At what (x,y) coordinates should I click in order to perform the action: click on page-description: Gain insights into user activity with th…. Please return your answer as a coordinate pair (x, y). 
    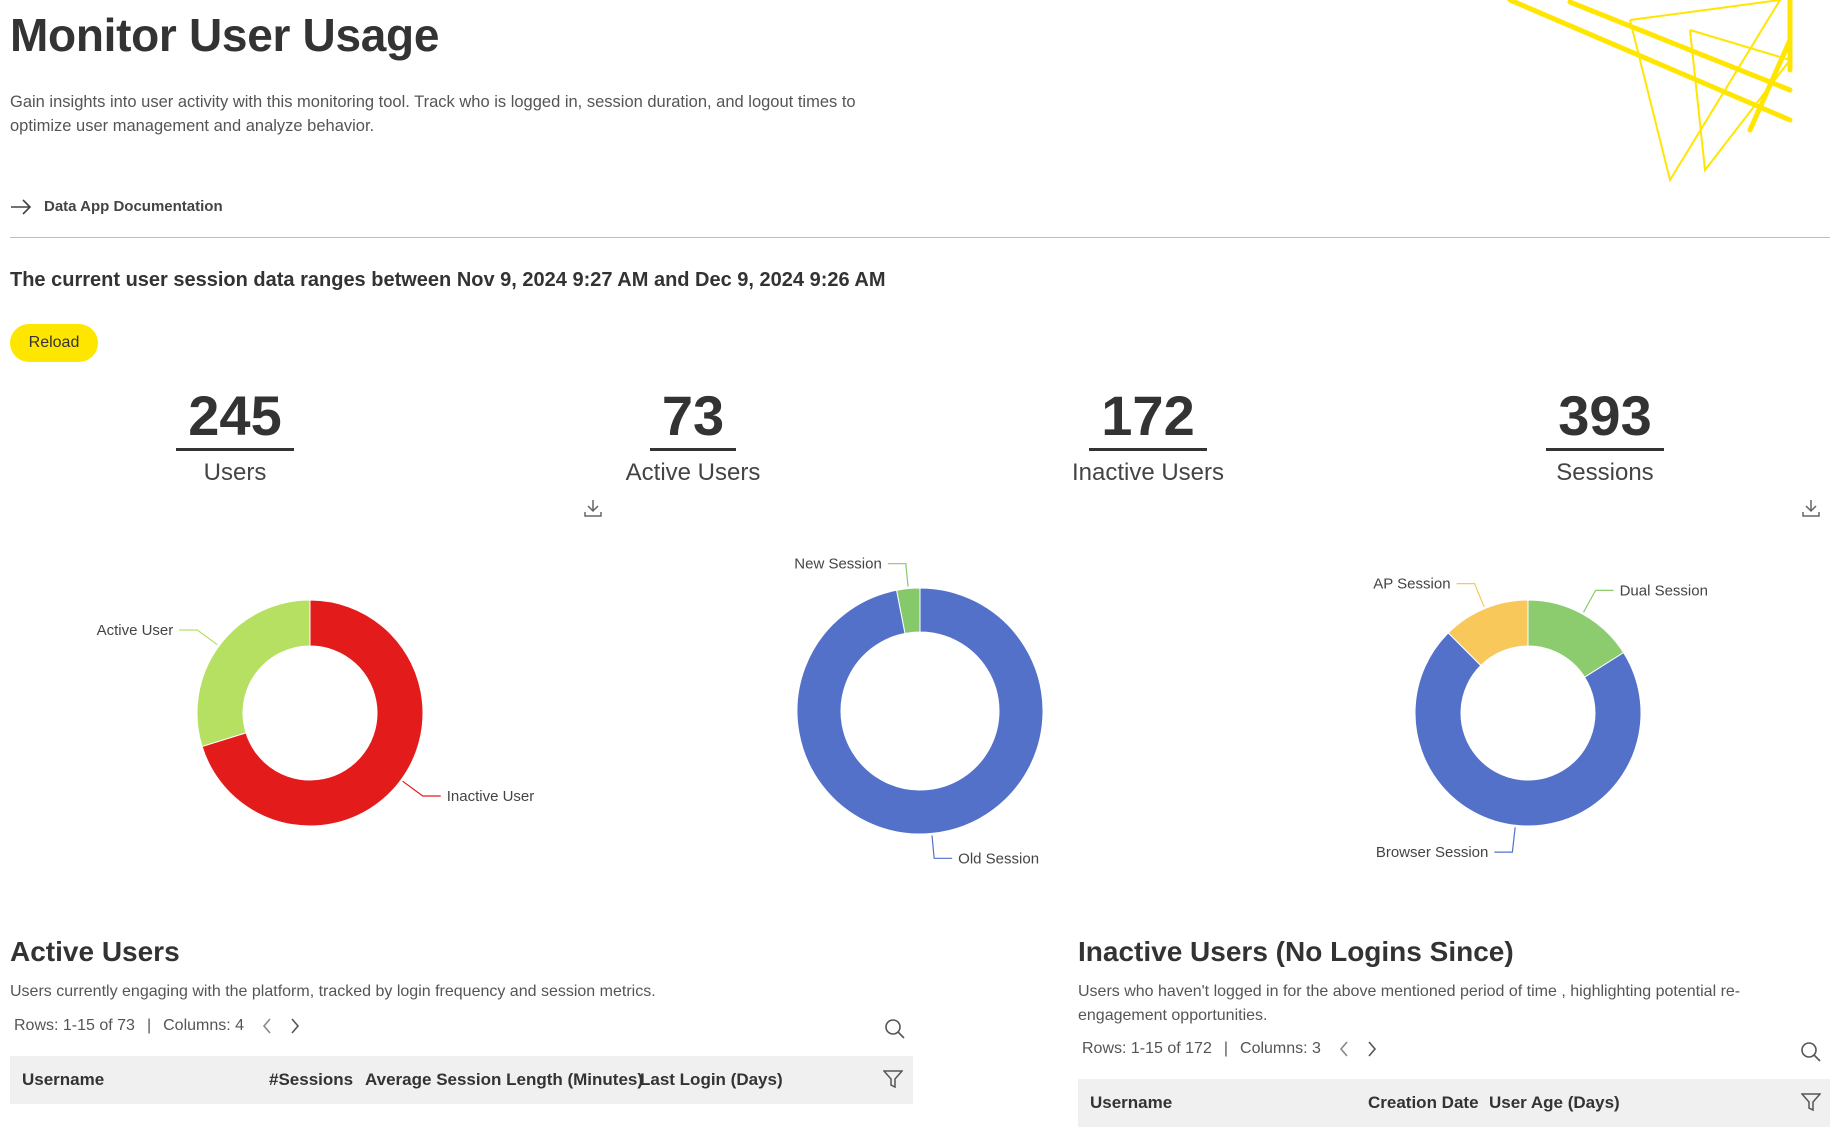
    Looking at the image, I should click on (433, 114).